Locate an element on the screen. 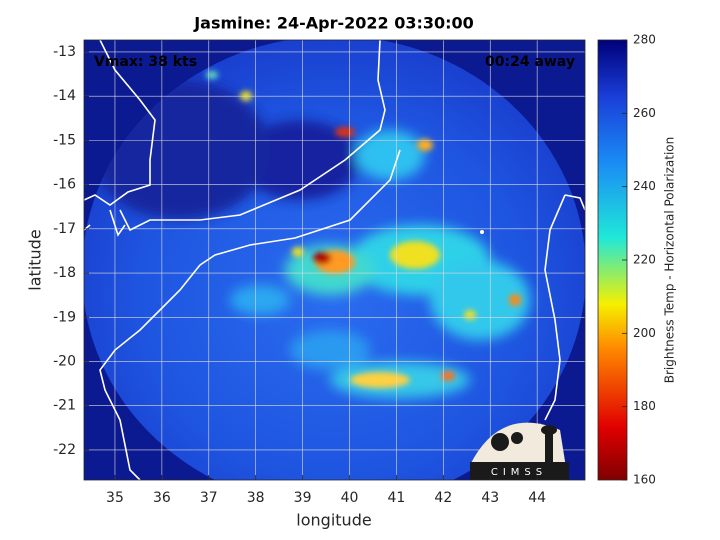  y-tick-label: -15 is located at coordinates (64, 140).